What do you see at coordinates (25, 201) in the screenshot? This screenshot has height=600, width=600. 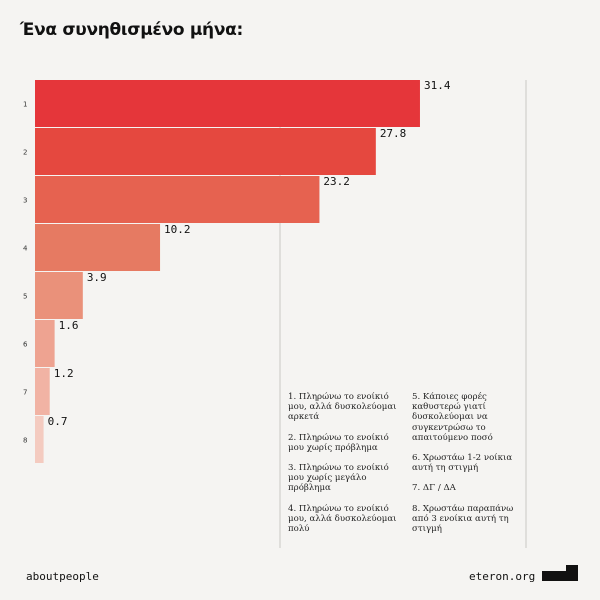 I see `category-label-3: 3` at bounding box center [25, 201].